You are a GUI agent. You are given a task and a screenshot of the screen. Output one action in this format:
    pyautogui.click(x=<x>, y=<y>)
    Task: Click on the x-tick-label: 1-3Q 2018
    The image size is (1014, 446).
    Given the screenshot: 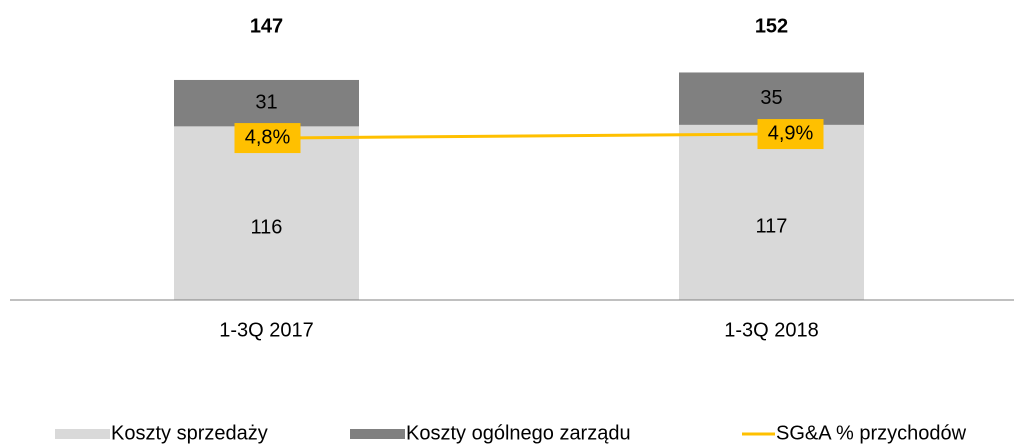 What is the action you would take?
    pyautogui.click(x=771, y=330)
    